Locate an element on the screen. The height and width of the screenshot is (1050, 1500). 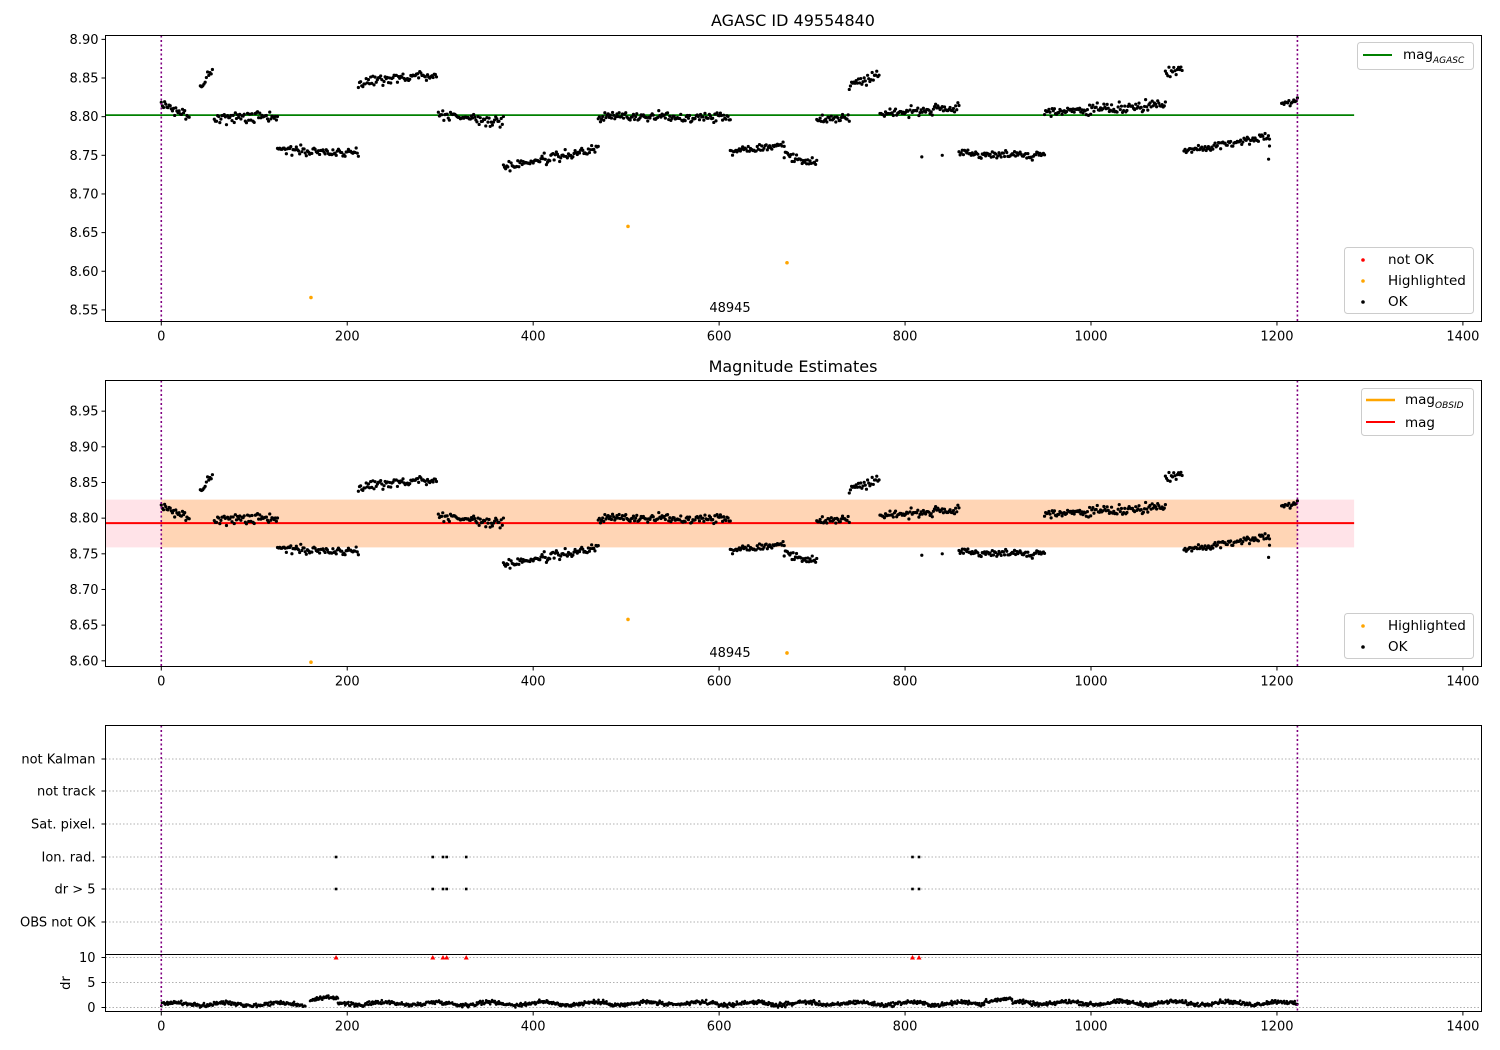
panel1-xtick-label: 1400 is located at coordinates (1462, 337).